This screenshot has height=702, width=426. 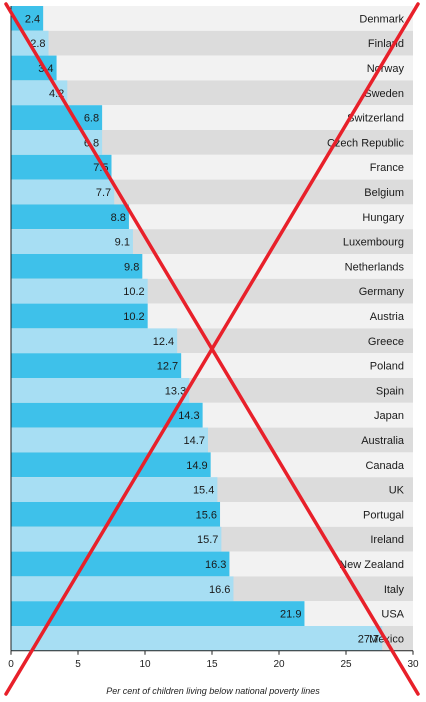 What do you see at coordinates (413, 664) in the screenshot?
I see `x-tick-label: 30` at bounding box center [413, 664].